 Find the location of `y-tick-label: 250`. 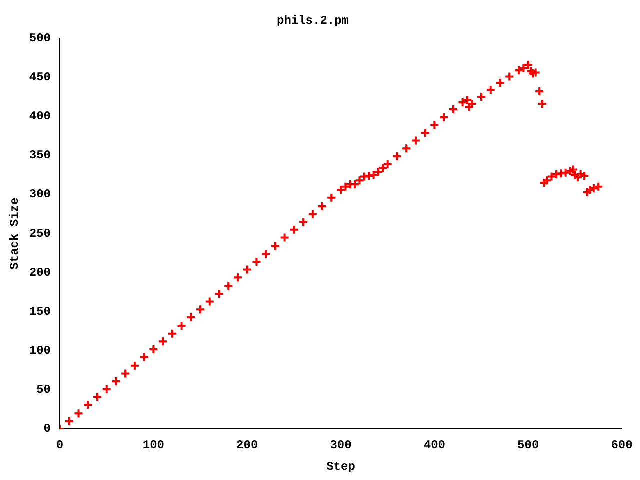

y-tick-label: 250 is located at coordinates (40, 233).